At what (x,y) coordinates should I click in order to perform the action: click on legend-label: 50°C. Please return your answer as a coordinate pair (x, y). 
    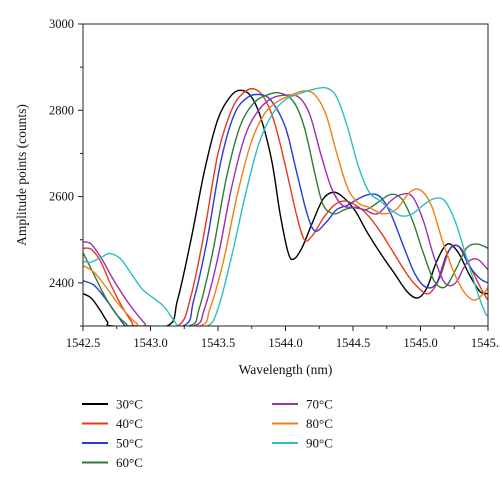
    Looking at the image, I should click on (129, 443).